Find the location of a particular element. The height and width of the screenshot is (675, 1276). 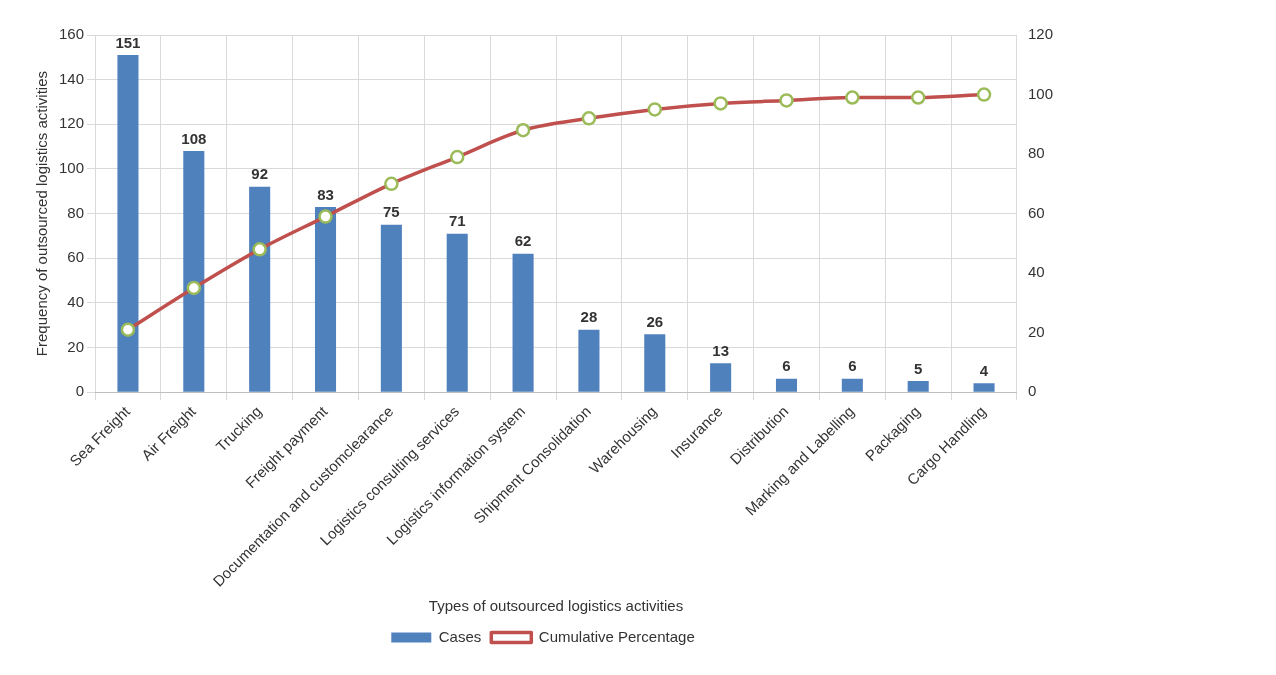

y-tick-label: 160 is located at coordinates (72, 34).